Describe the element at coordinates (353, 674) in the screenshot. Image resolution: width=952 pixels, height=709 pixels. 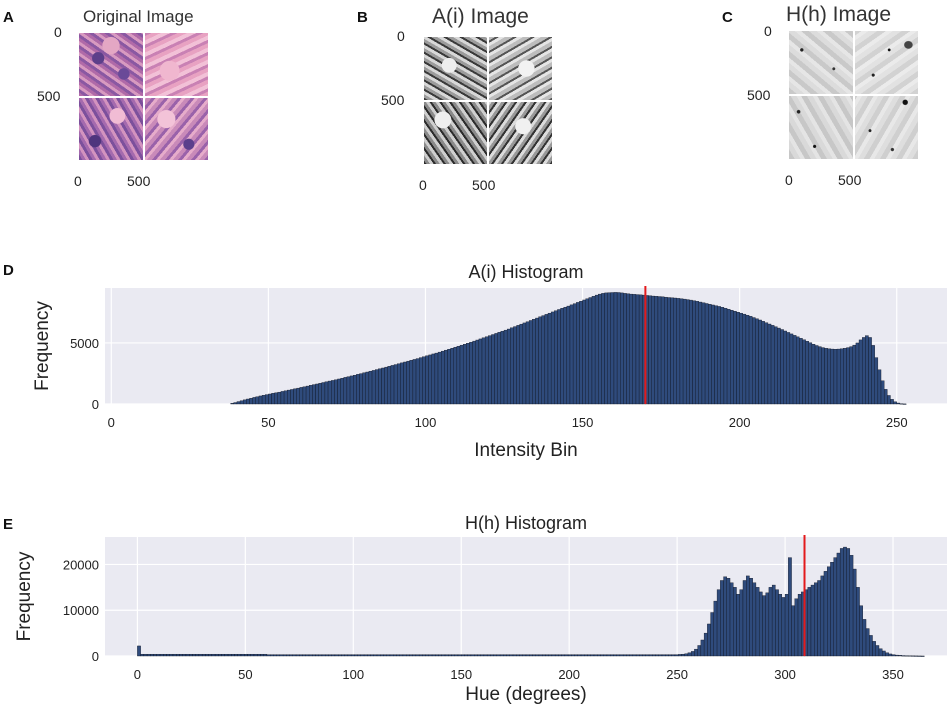
I see `hh-x-tick-label: 100` at that location.